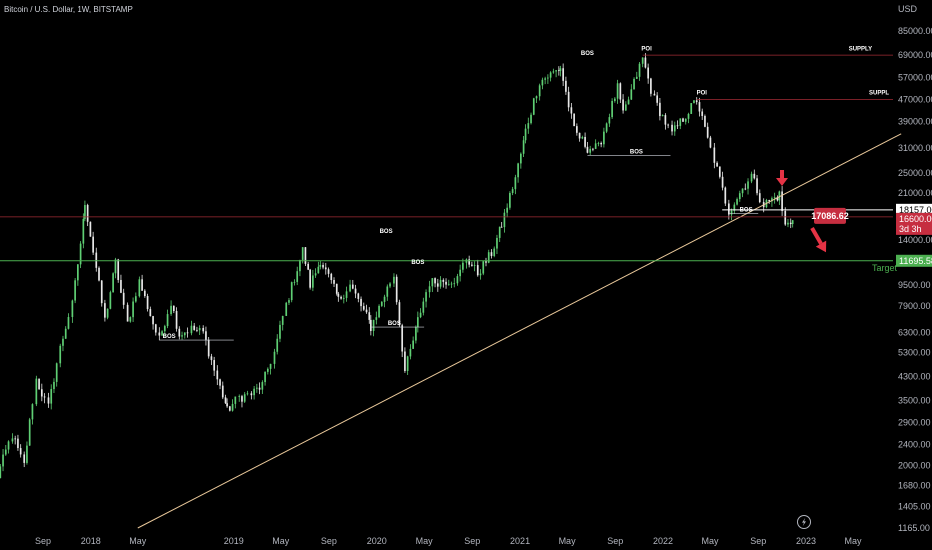 The width and height of the screenshot is (932, 550). Describe the element at coordinates (915, 193) in the screenshot. I see `y-tick-label: 21000.00` at that location.